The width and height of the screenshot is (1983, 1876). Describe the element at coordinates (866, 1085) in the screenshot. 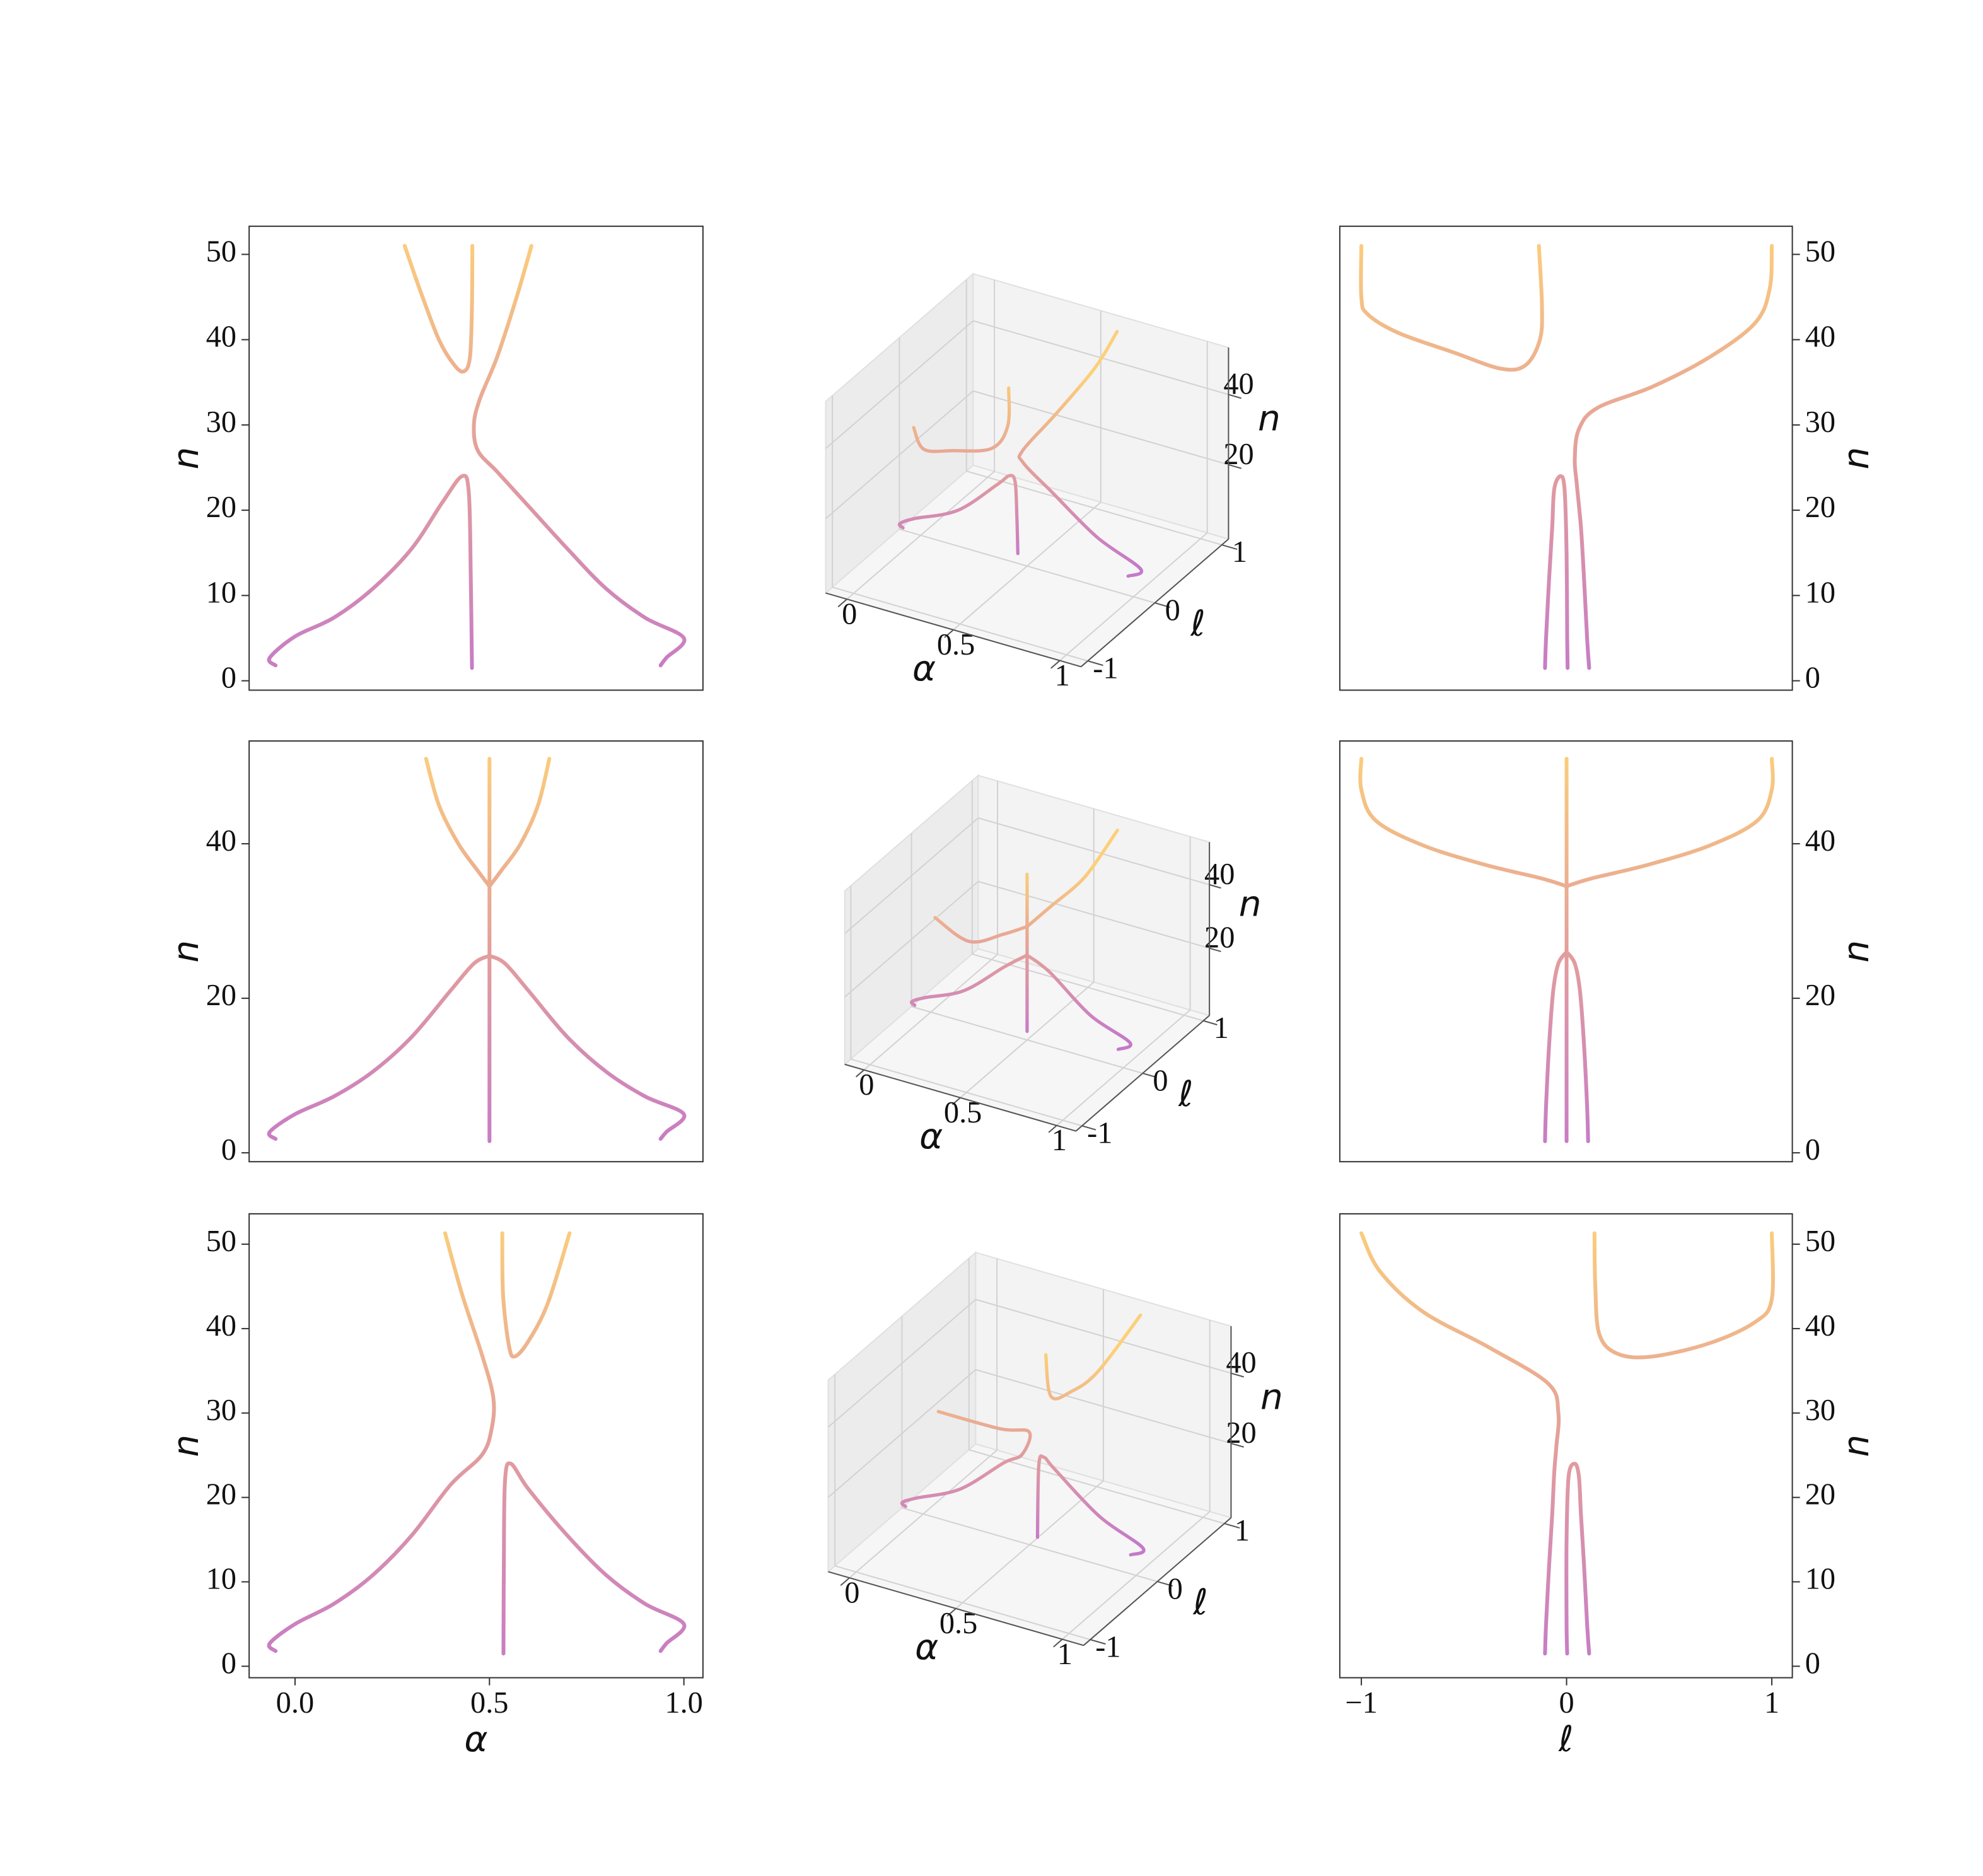

I see `x-tick-label: 0` at that location.